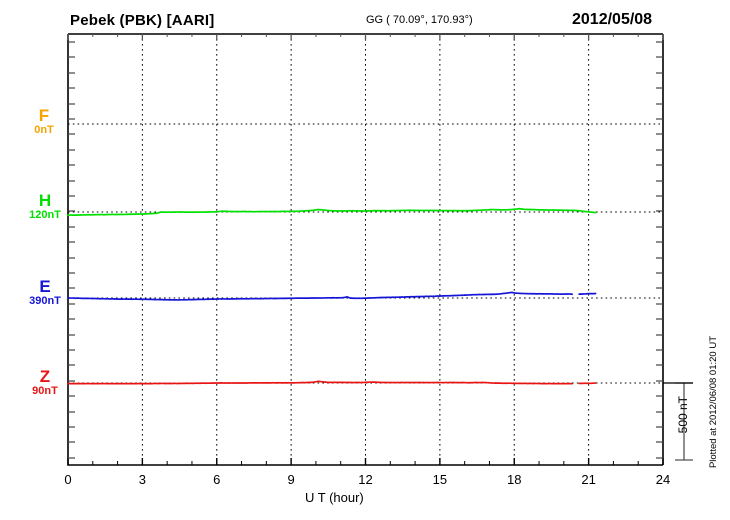 Image resolution: width=730 pixels, height=520 pixels. Describe the element at coordinates (419, 20) in the screenshot. I see `geographic-coordinates: GG ( 70.09°, 170.93°)` at that location.